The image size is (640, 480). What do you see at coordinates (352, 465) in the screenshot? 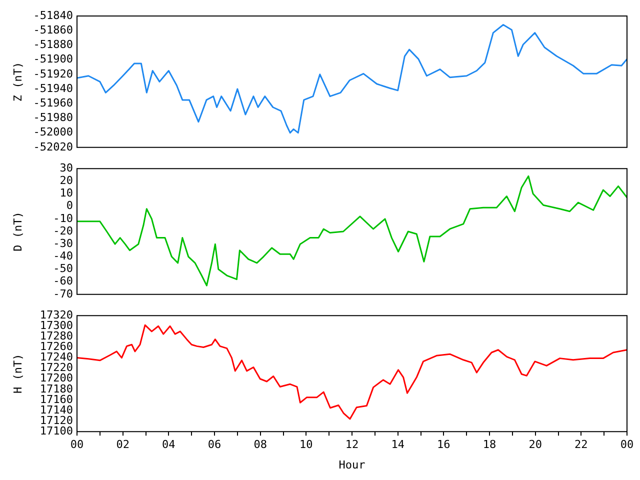
I see `x-axis-title: Hour` at bounding box center [352, 465].